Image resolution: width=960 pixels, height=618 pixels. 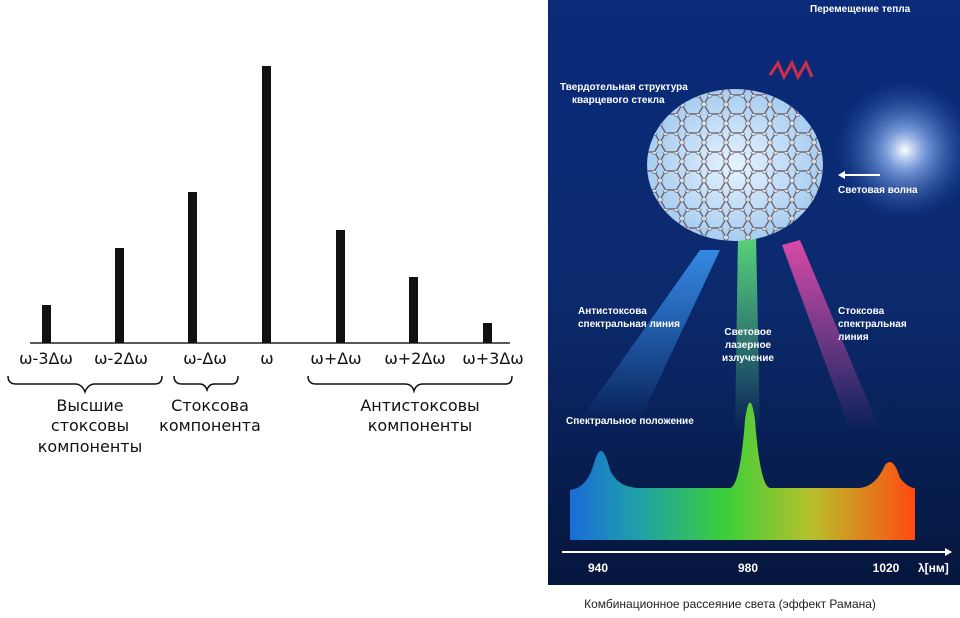 I want to click on label: Антистоксова, so click(x=612, y=311).